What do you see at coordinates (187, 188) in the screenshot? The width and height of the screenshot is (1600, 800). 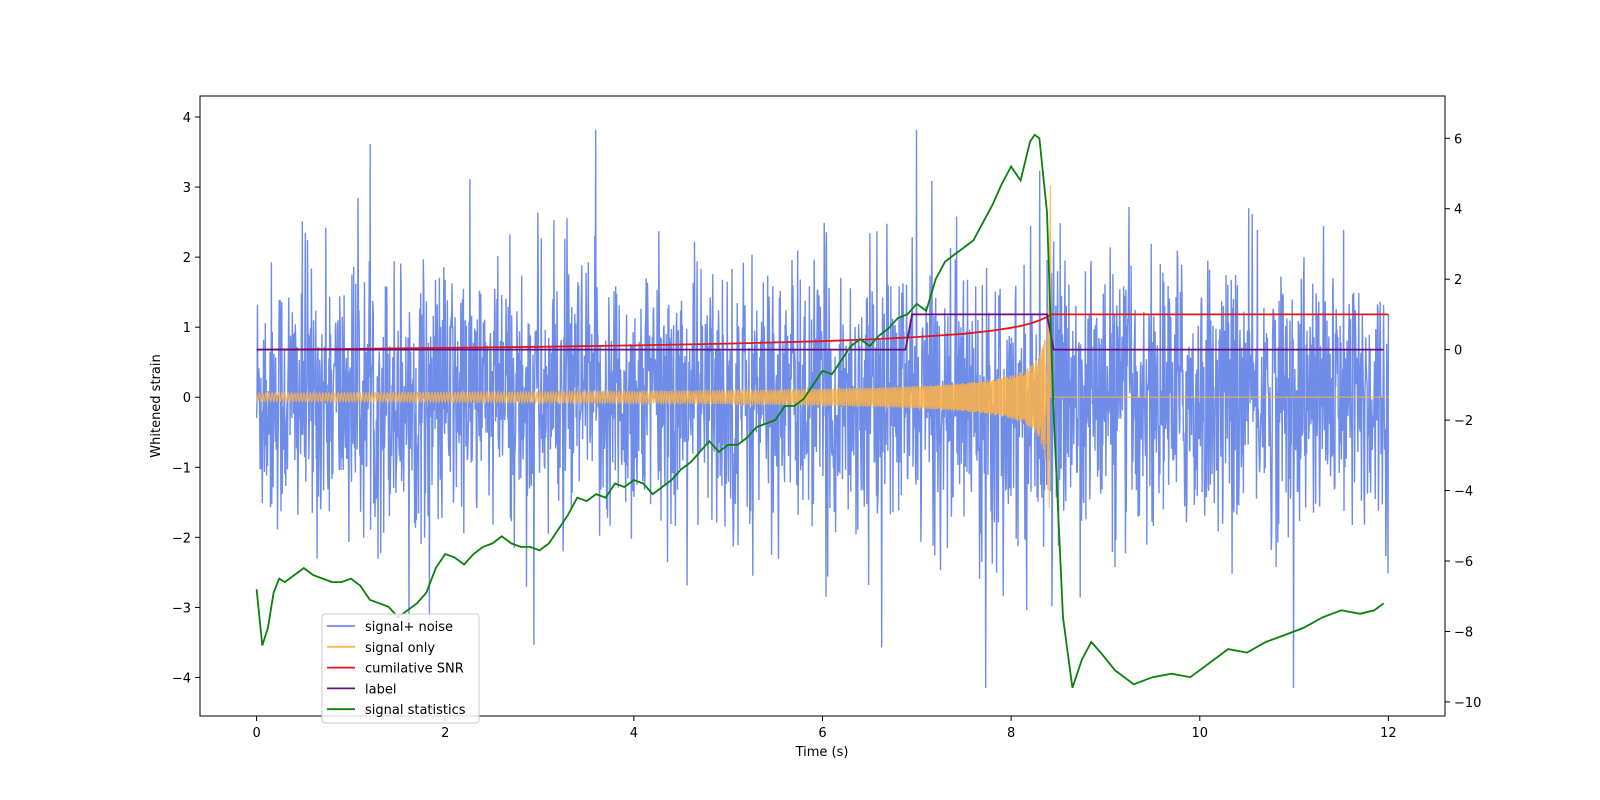 I see `y-tick-label: 3` at bounding box center [187, 188].